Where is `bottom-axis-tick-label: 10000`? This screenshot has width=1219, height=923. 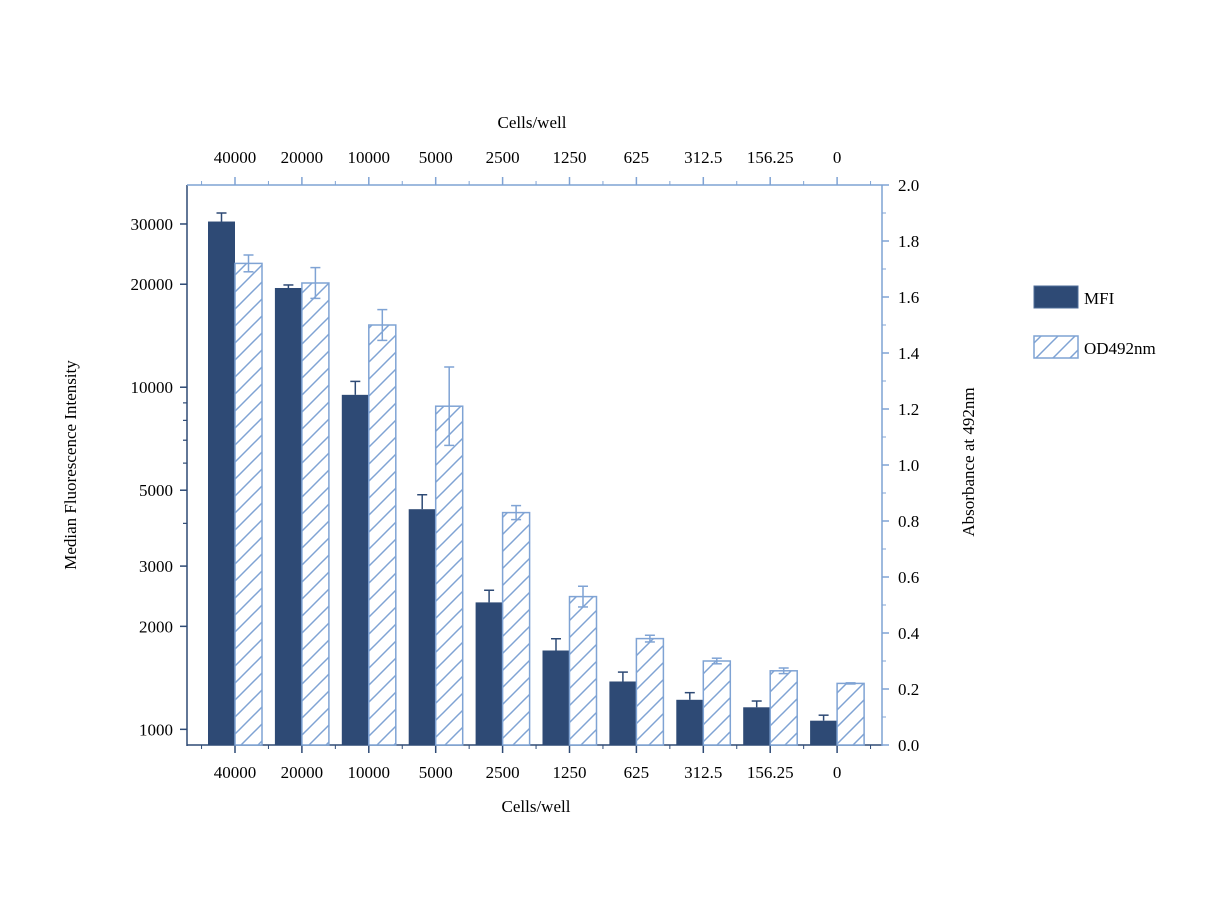
bottom-axis-tick-label: 10000 is located at coordinates (369, 772).